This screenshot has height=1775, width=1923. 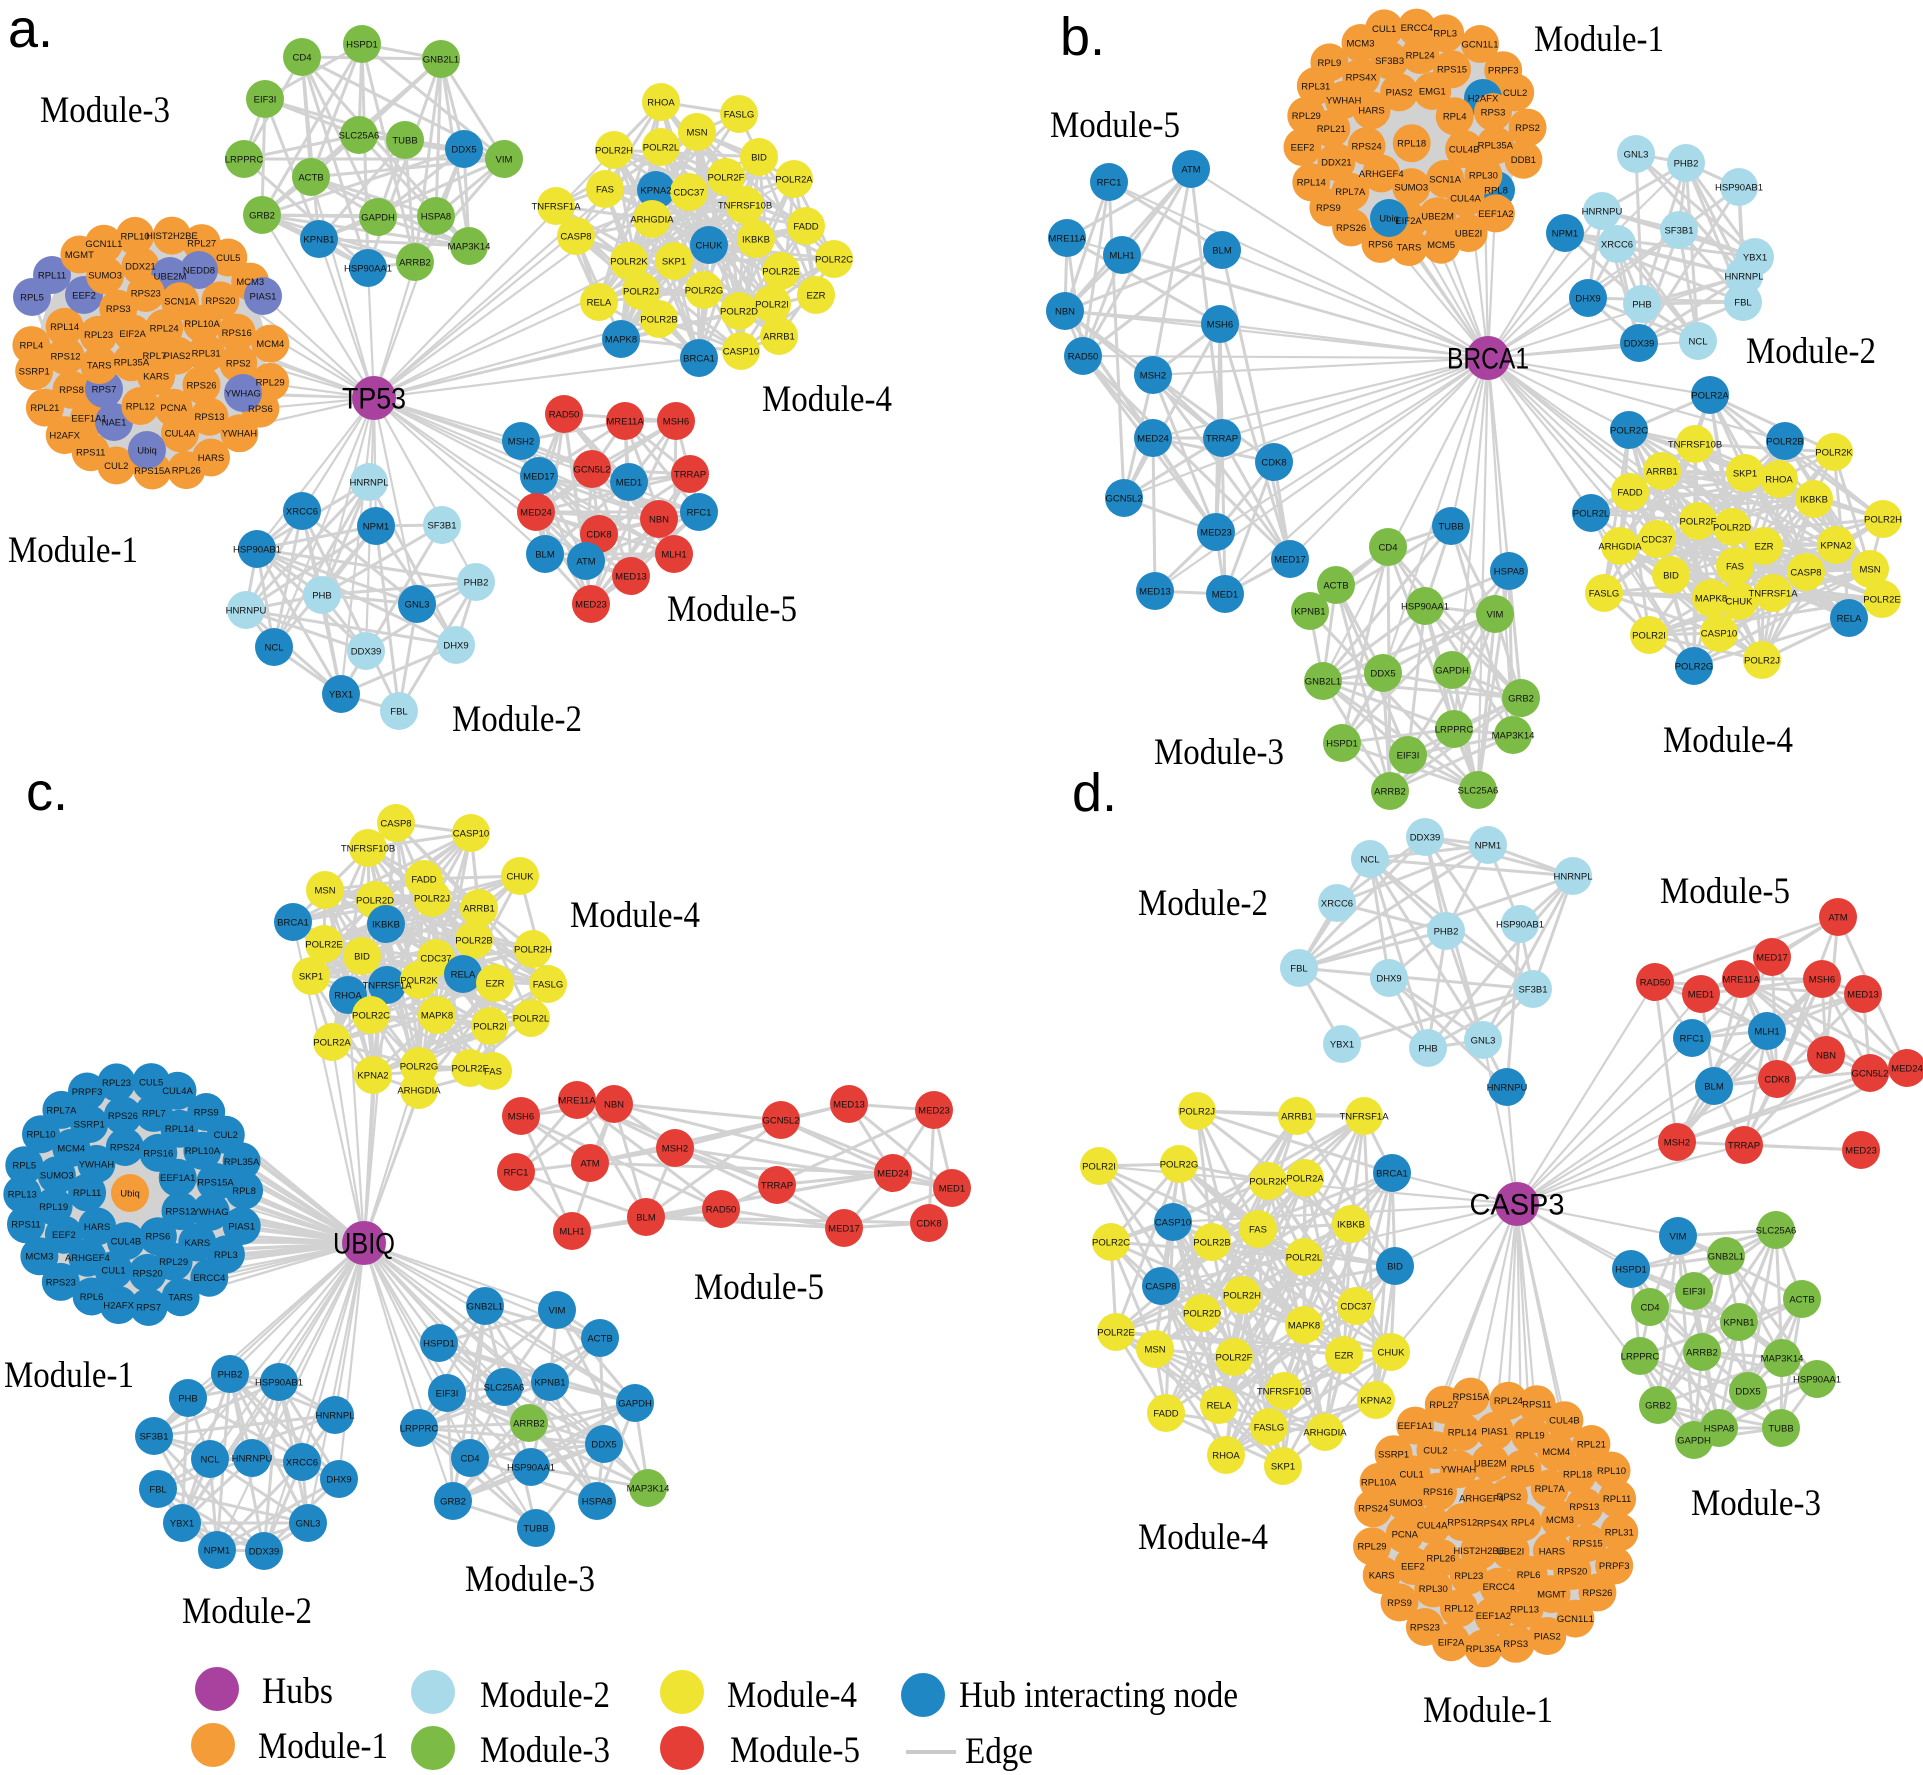 I want to click on svg-text: MRE11A, so click(x=1741, y=979).